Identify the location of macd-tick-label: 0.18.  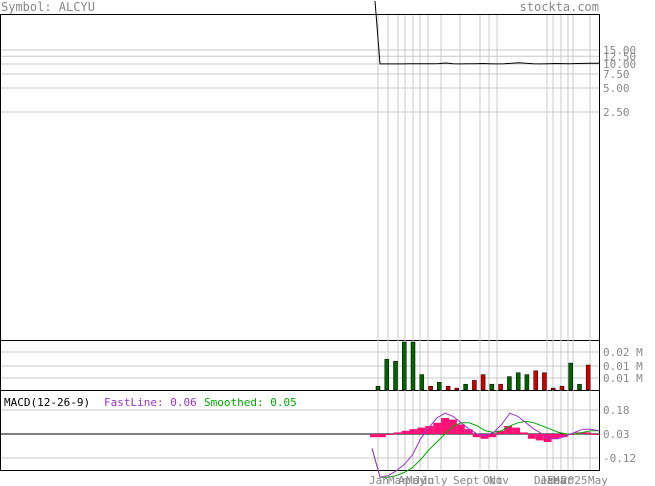
(616, 410).